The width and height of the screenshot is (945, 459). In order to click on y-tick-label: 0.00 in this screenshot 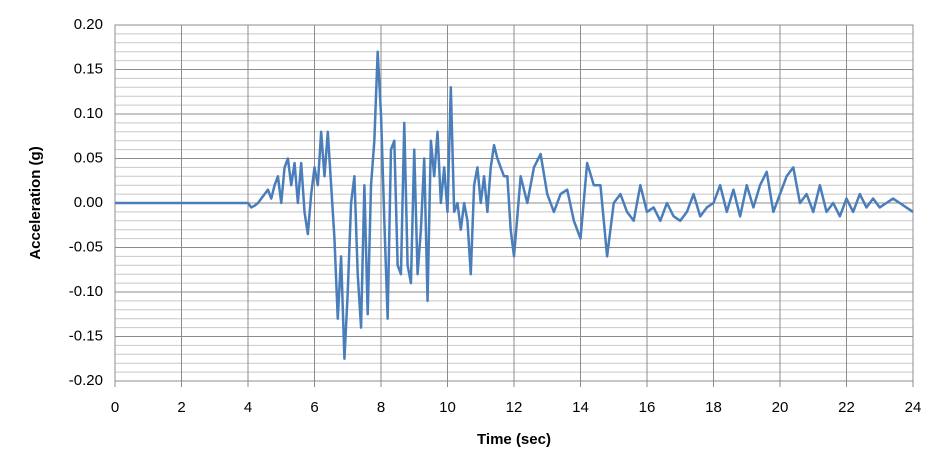, I will do `click(88, 202)`.